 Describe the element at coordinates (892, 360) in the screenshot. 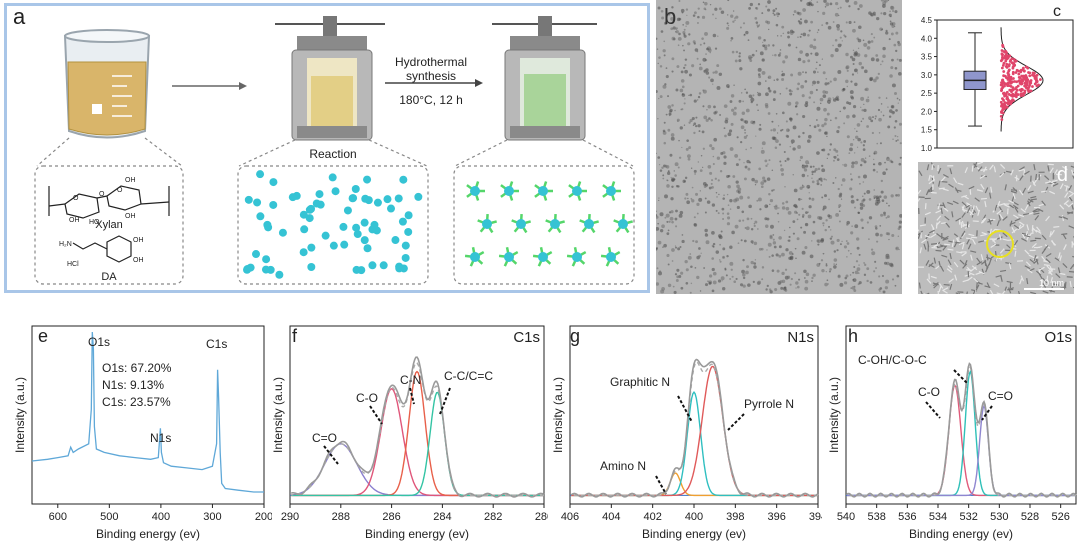

I see `peak-annotation: C-OH/C-O-C` at that location.